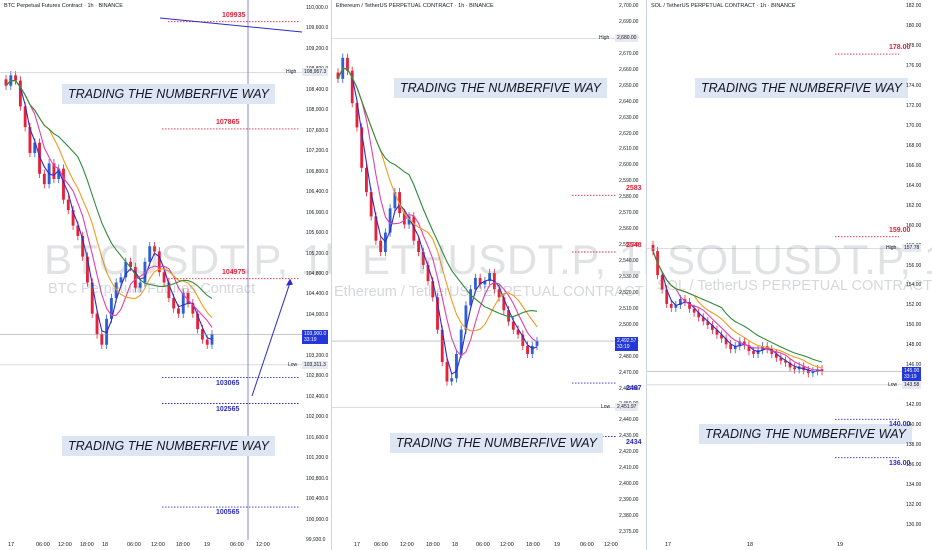 This screenshot has width=932, height=550. Describe the element at coordinates (317, 355) in the screenshot. I see `price-axis-tick: 103,200.0` at that location.